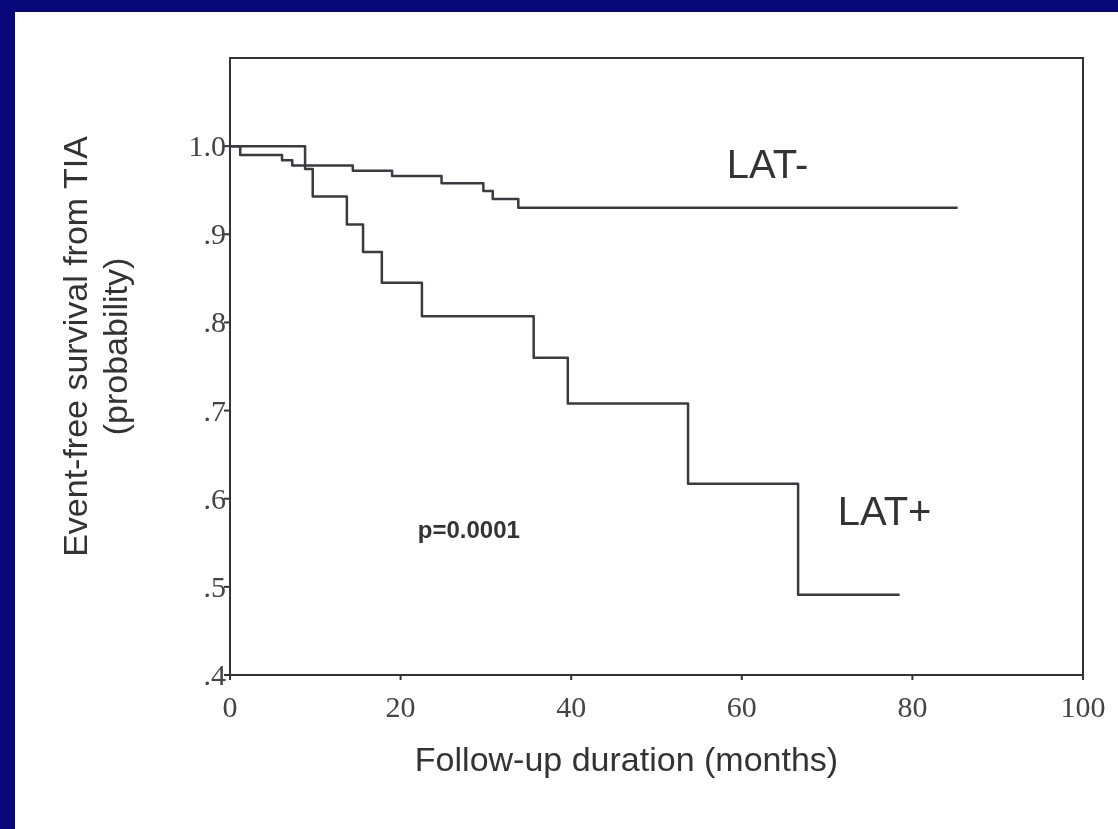  What do you see at coordinates (214, 498) in the screenshot?
I see `y-tick-label: .6` at bounding box center [214, 498].